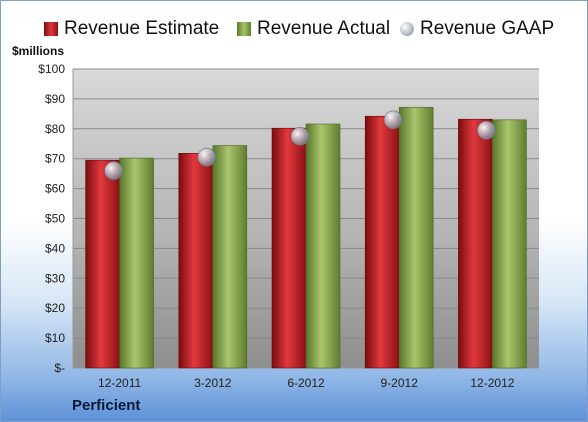 Image resolution: width=588 pixels, height=422 pixels. What do you see at coordinates (55, 308) in the screenshot?
I see `y-tick-label: $20` at bounding box center [55, 308].